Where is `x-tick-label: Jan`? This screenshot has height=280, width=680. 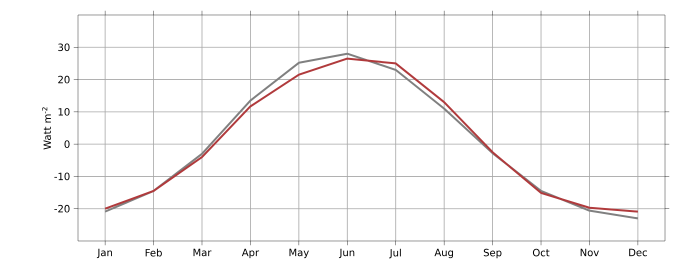 x-tick-label: Jan is located at coordinates (104, 253).